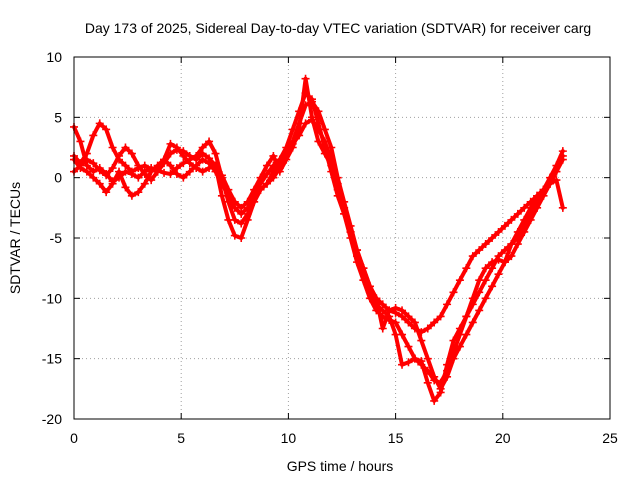 The image size is (640, 480). I want to click on y-tick-label: -20, so click(52, 419).